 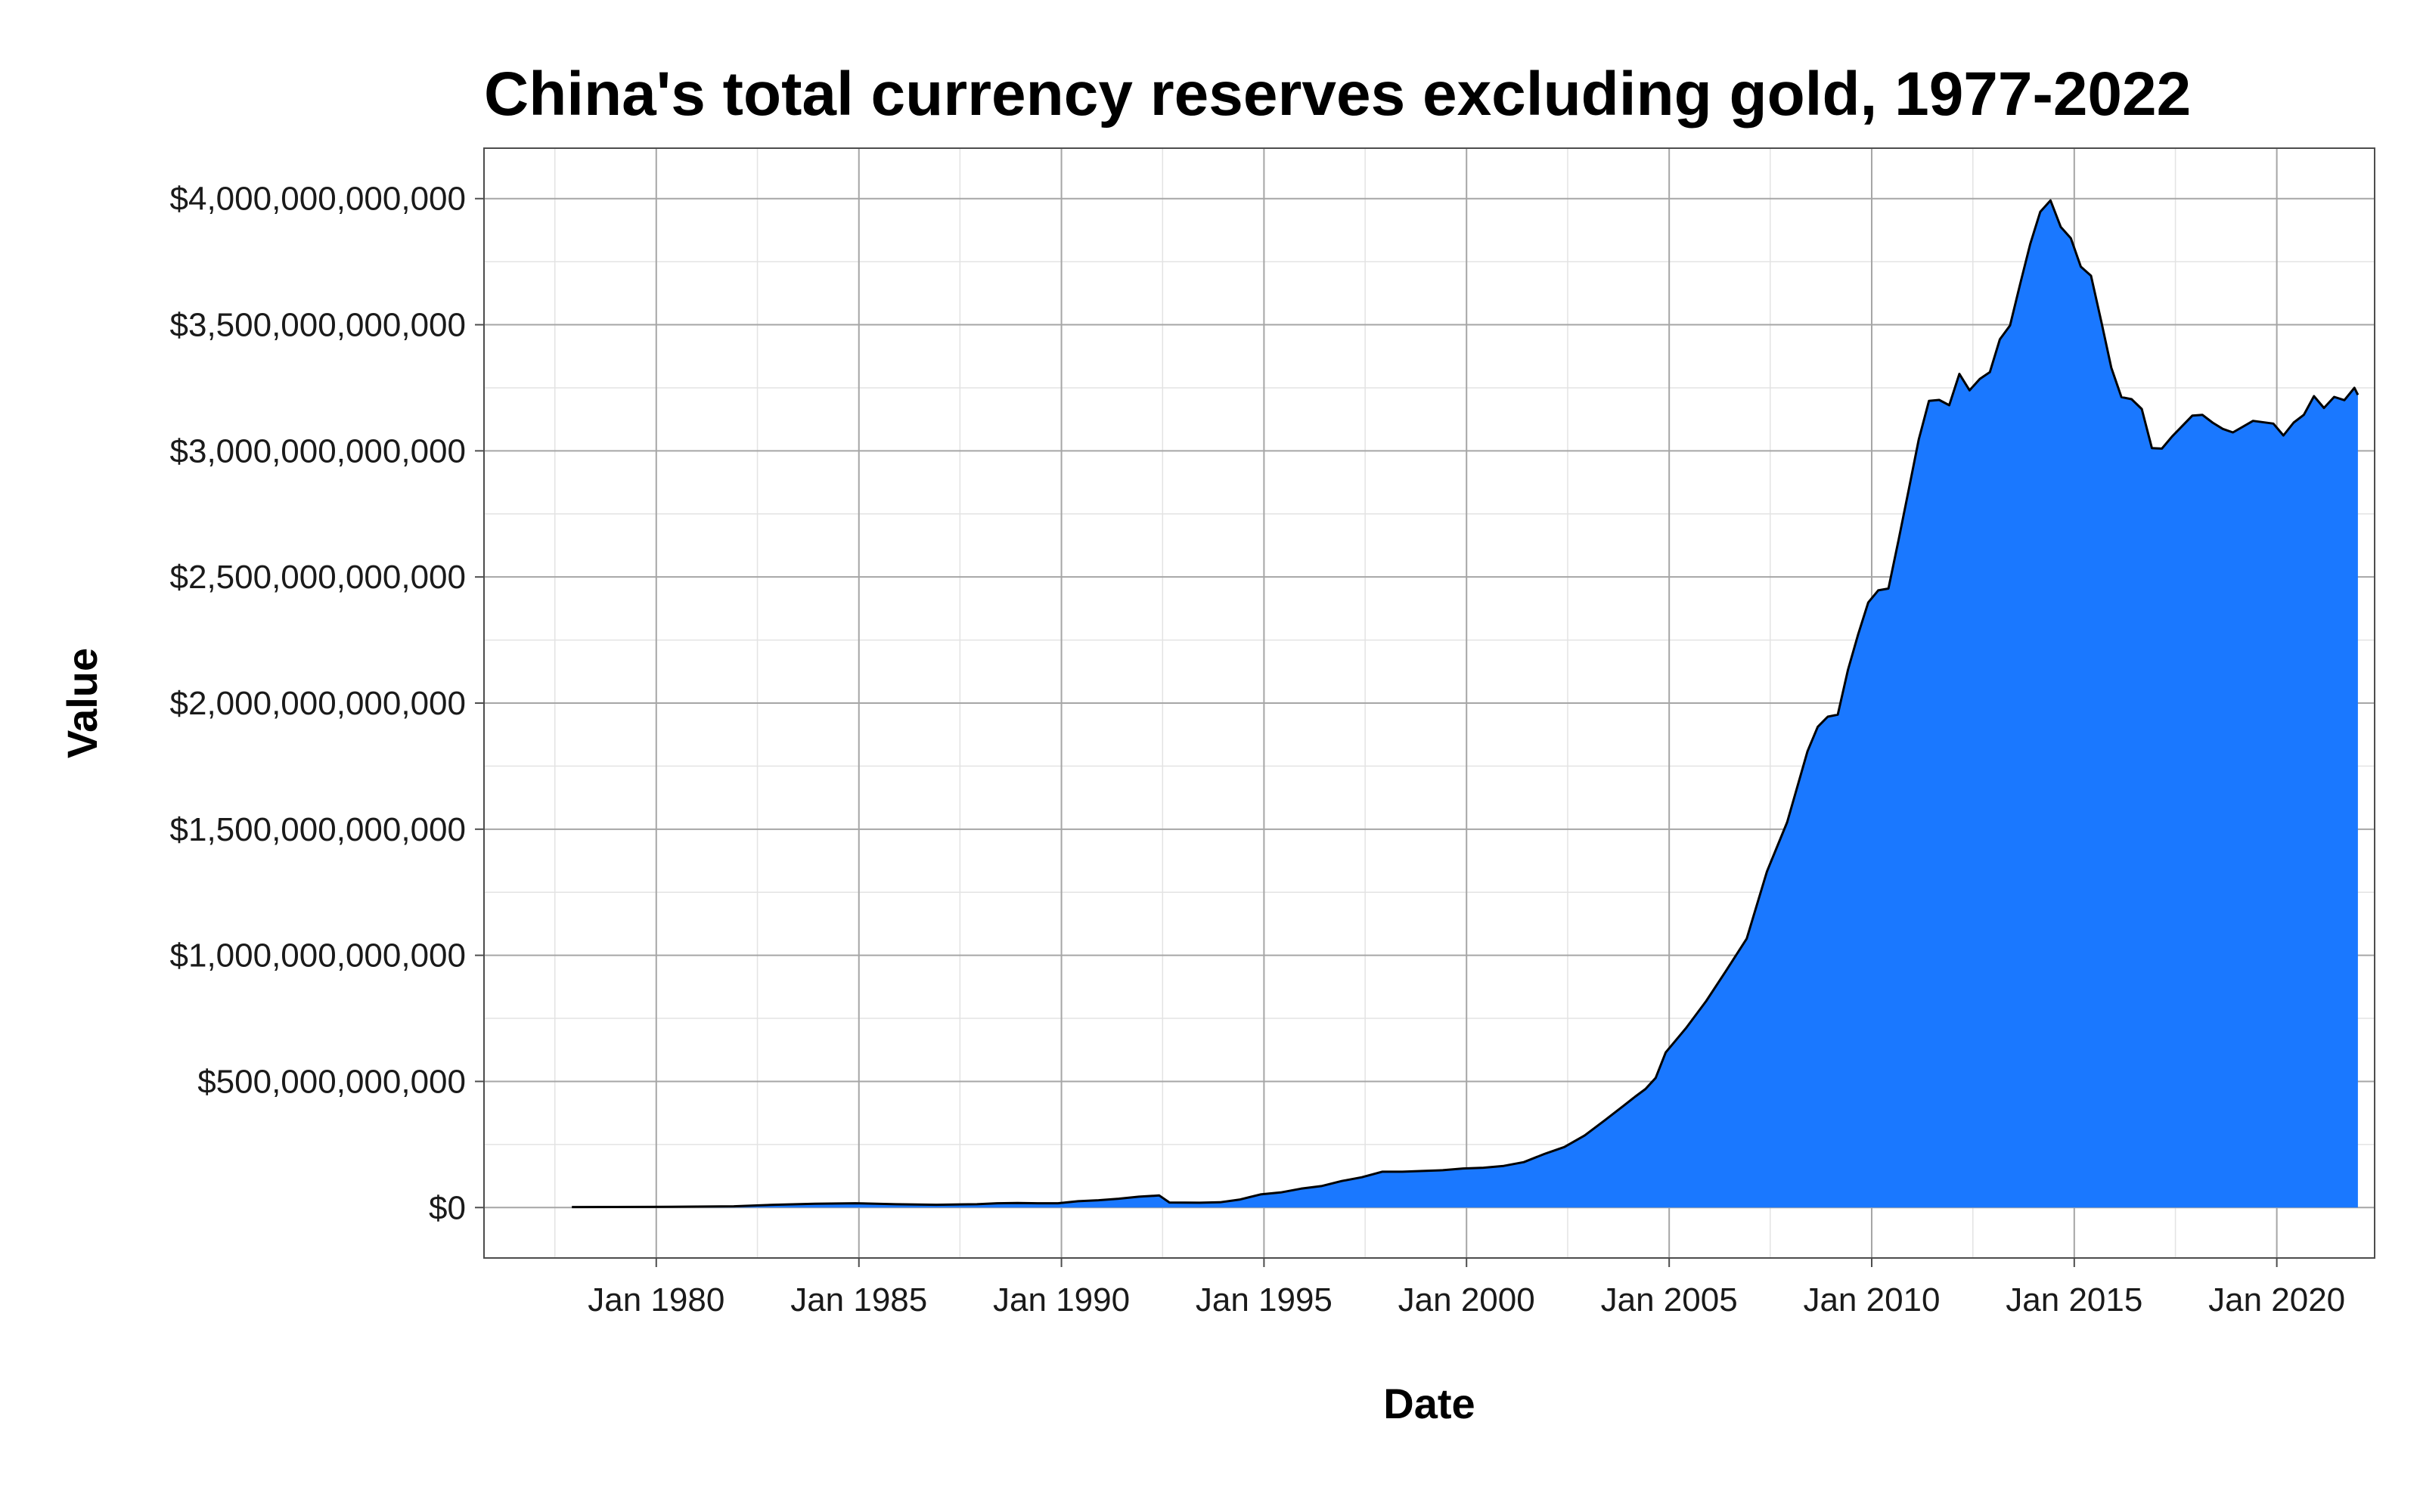 What do you see at coordinates (1061, 1299) in the screenshot?
I see `x-tick-label: Jan 1990` at bounding box center [1061, 1299].